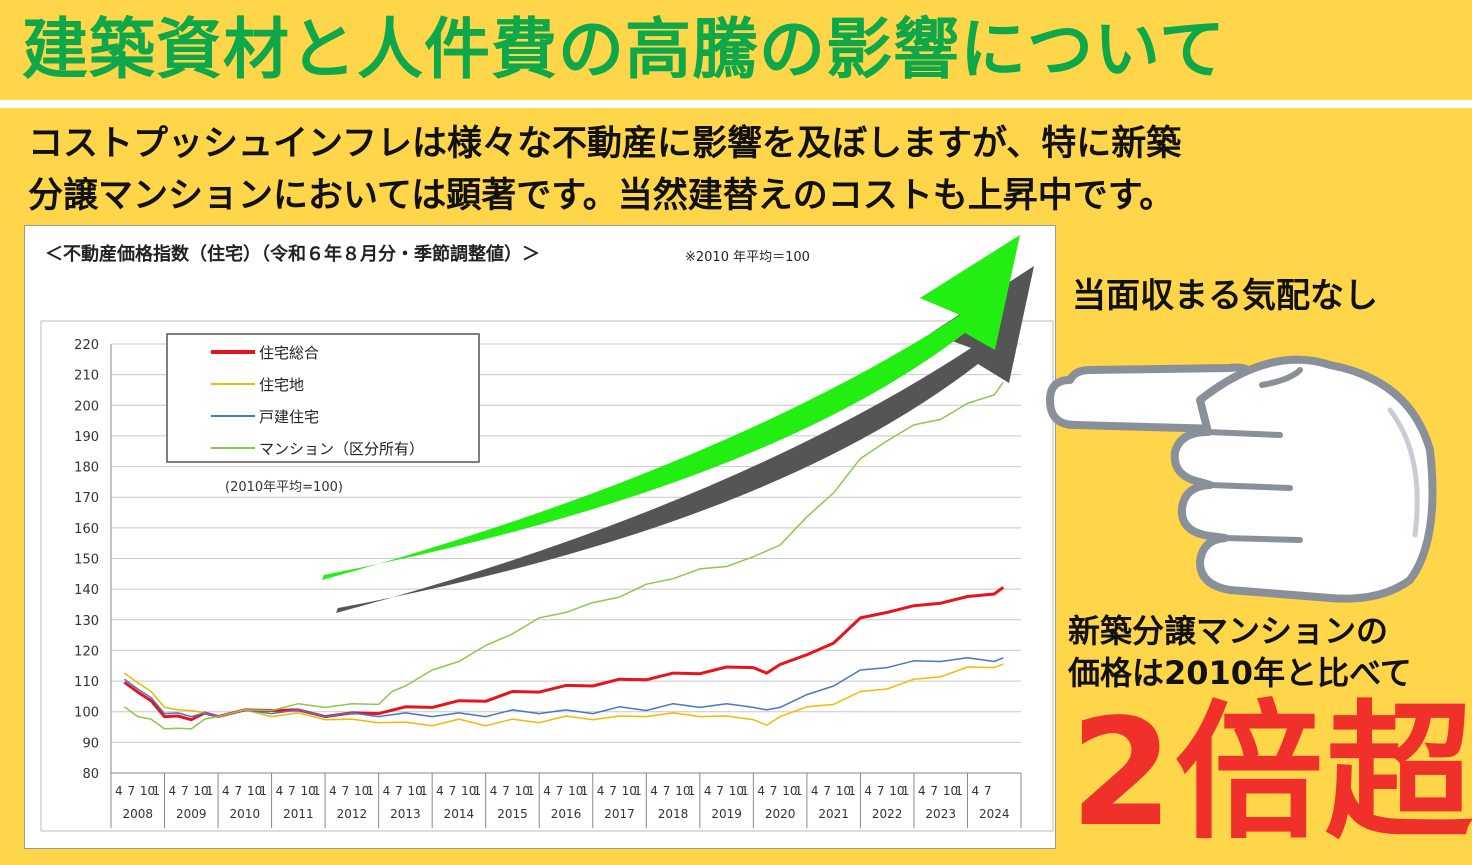 The height and width of the screenshot is (865, 1472). Describe the element at coordinates (289, 353) in the screenshot. I see `legend-label: 住宅総合` at that location.